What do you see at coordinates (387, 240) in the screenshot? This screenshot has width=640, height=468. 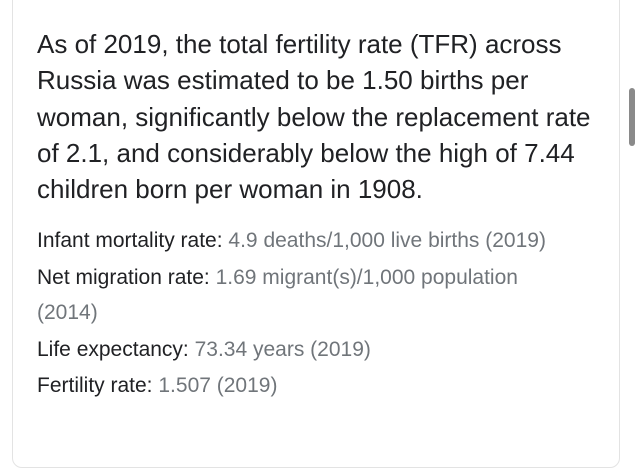 I see `fact-value: 4.9 deaths/1,000 live births (2019)` at bounding box center [387, 240].